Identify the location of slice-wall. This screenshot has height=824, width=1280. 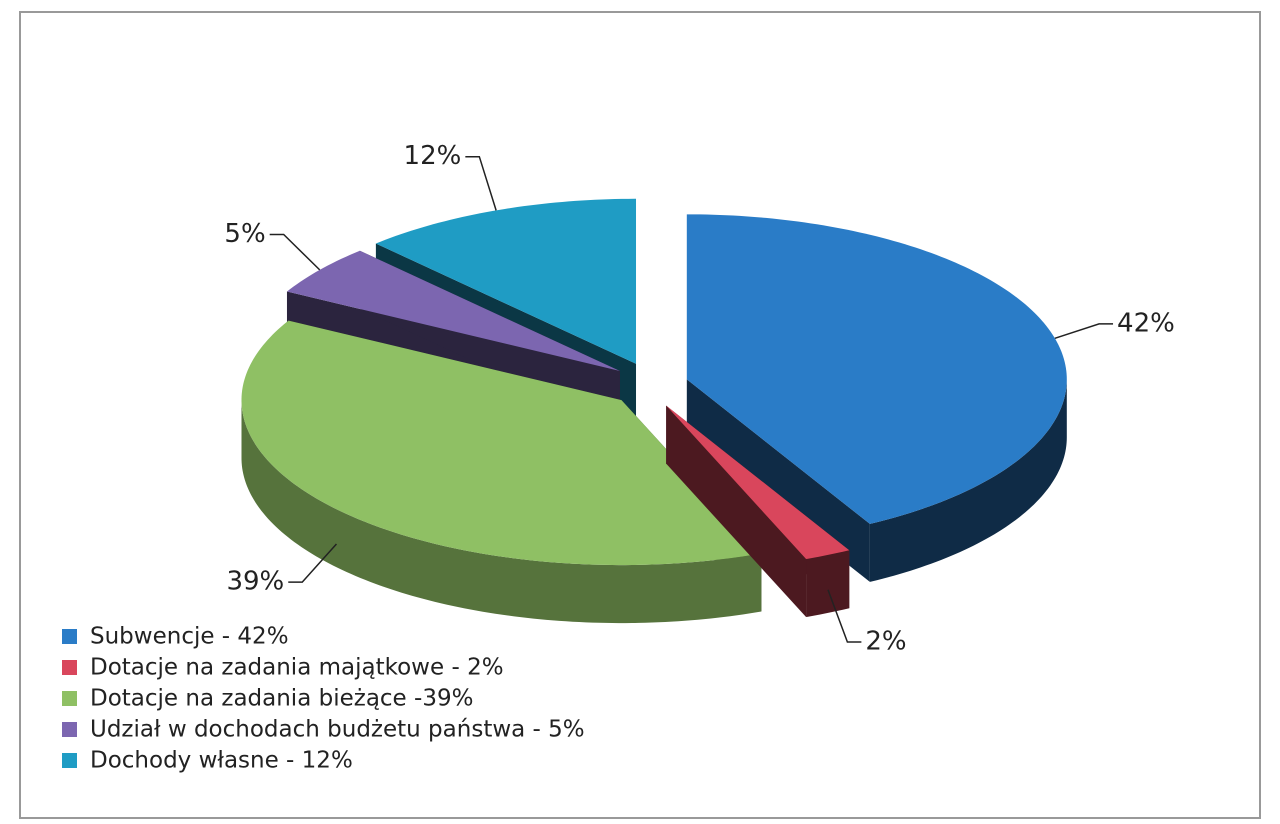
(736, 511).